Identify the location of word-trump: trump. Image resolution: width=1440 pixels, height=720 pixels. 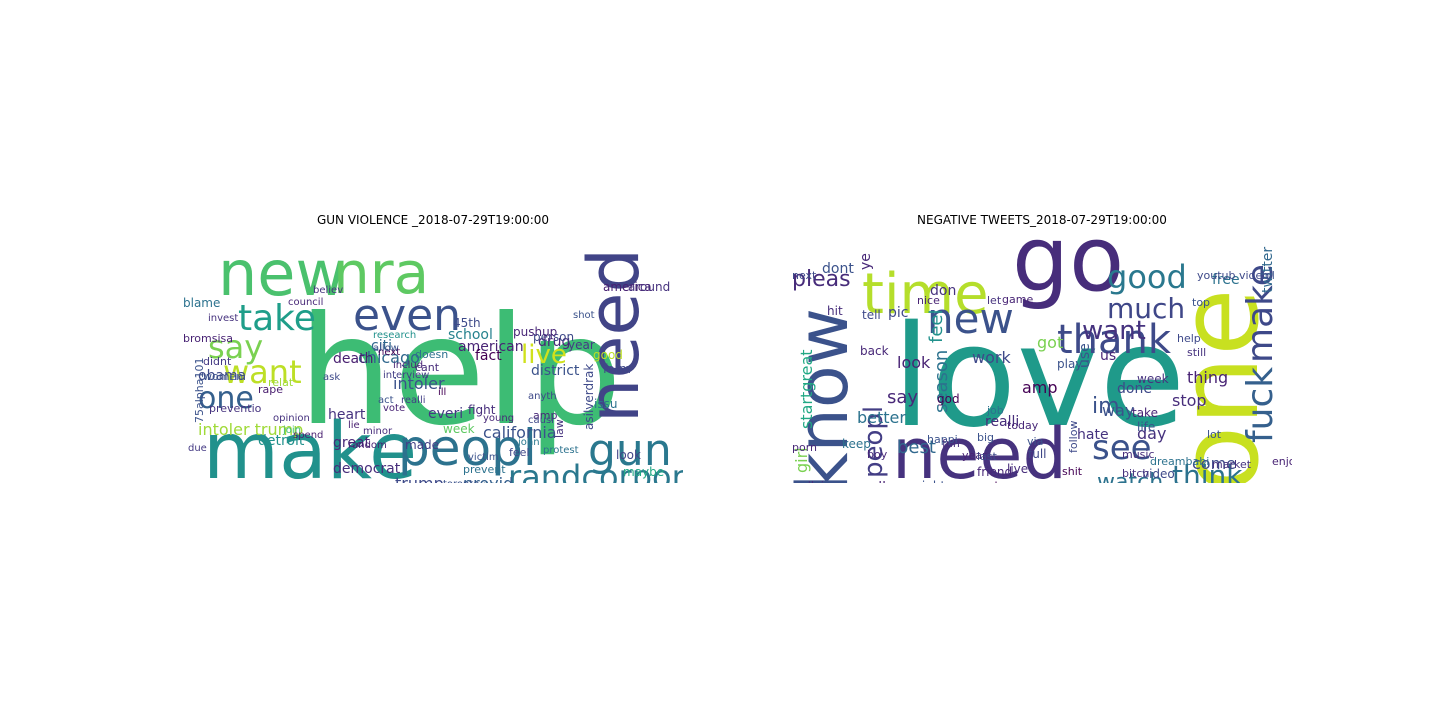
(419, 478).